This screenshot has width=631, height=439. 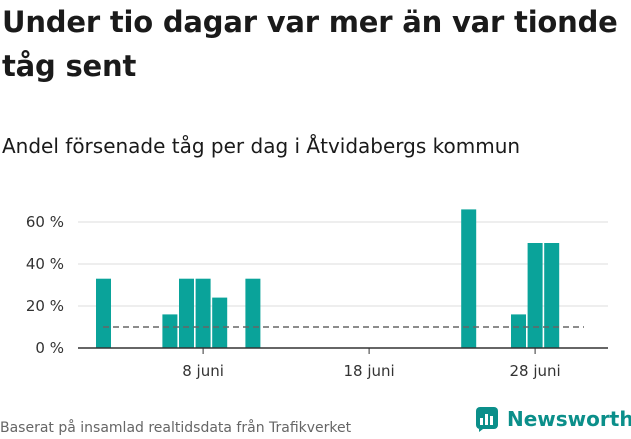 I want to click on brand-name: Newsworthy, so click(x=569, y=419).